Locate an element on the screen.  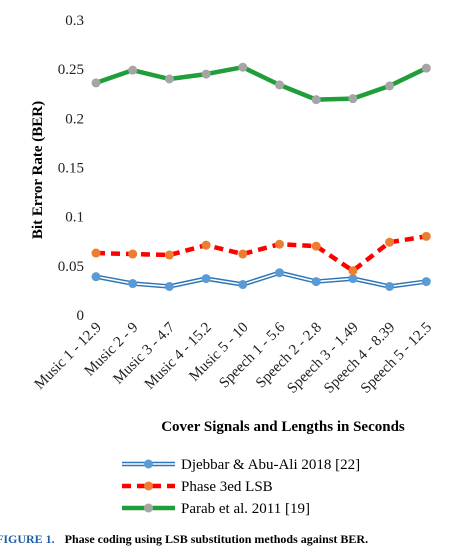
y-tick-label: 0.05 is located at coordinates (71, 267).